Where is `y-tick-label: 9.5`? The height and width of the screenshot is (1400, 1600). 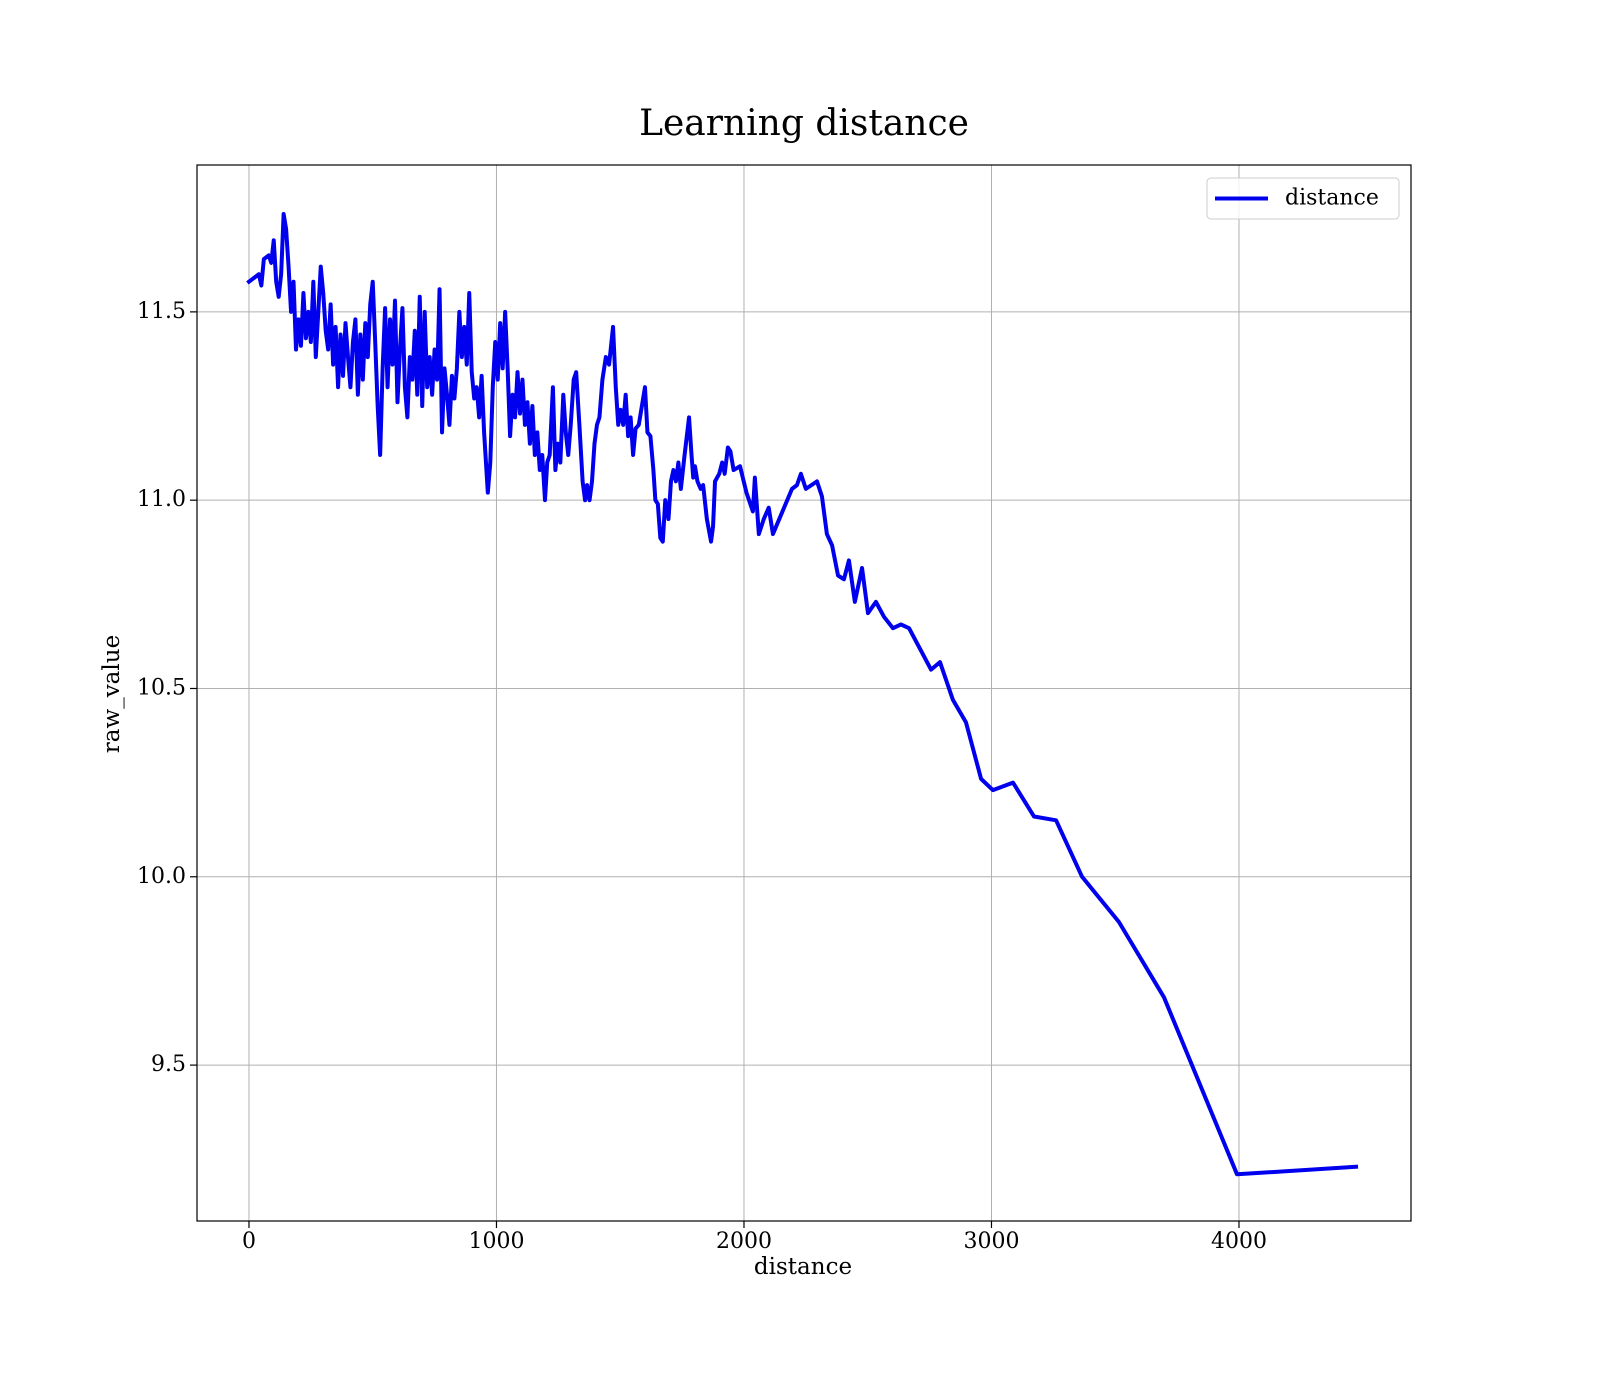
y-tick-label: 9.5 is located at coordinates (168, 1064).